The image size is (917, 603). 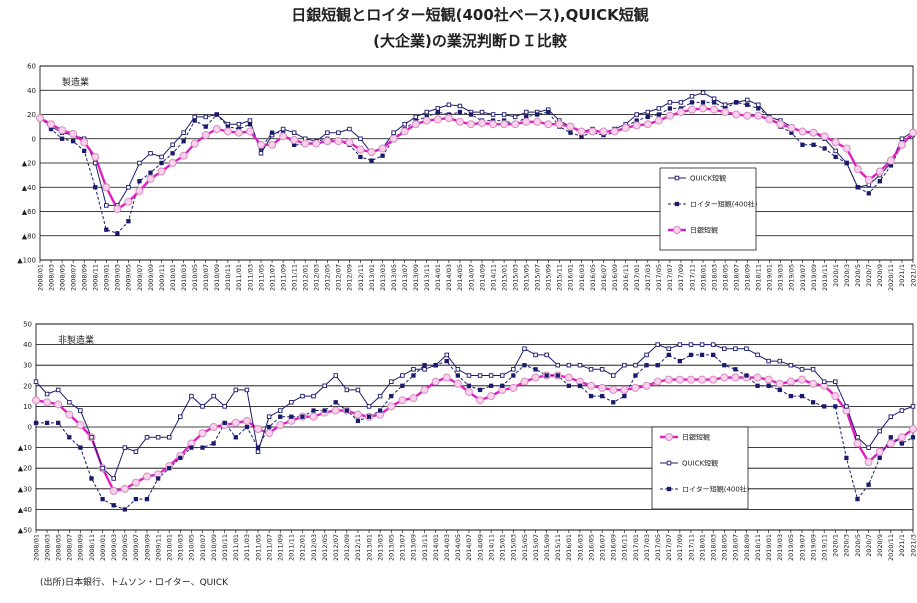 I want to click on x-tick-label: 2018/07, so click(x=736, y=547).